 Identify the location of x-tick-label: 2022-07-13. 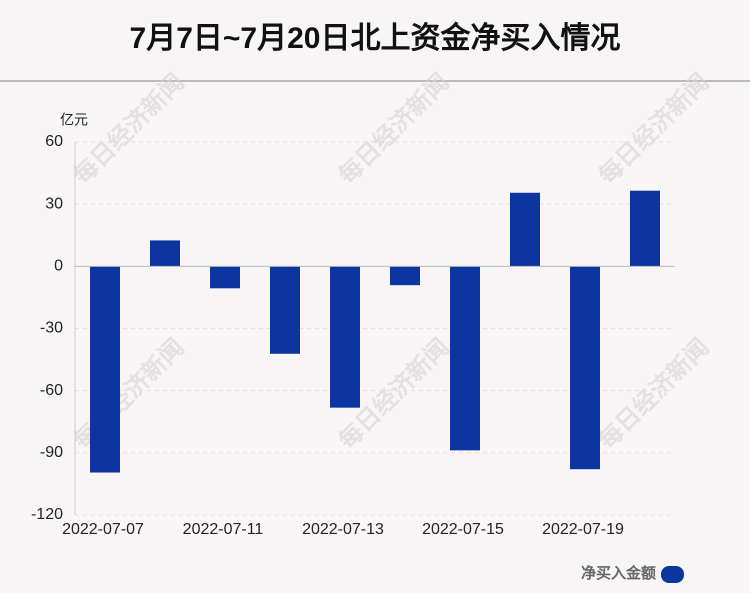
(343, 529).